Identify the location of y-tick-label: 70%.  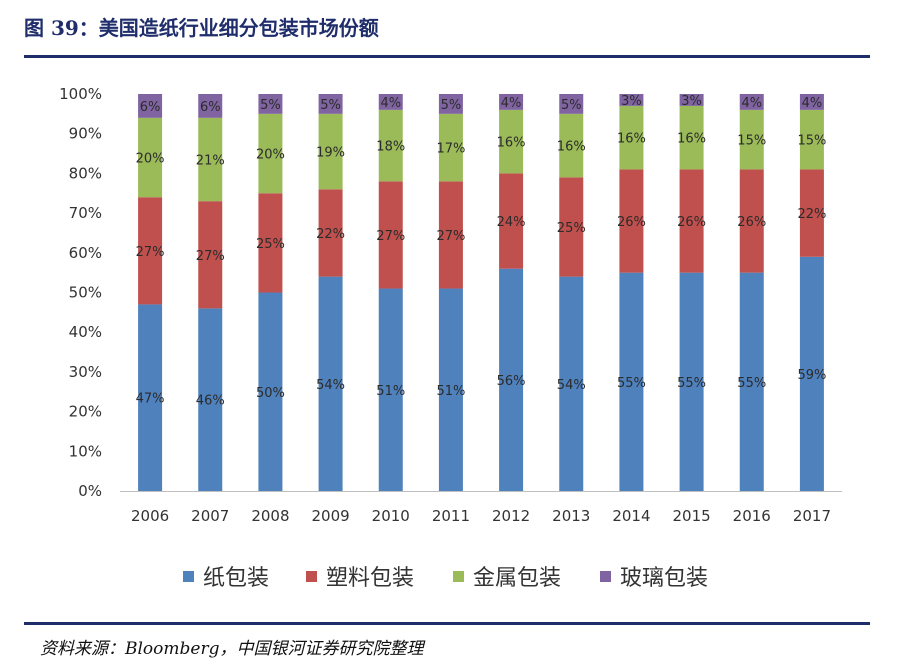
(85, 213).